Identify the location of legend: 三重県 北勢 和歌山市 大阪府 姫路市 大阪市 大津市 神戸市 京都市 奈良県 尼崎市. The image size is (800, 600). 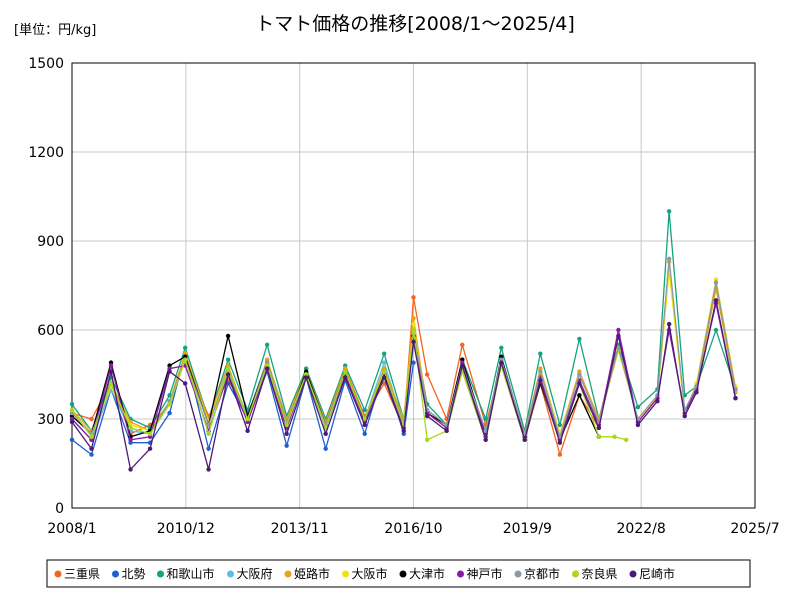
(364, 573).